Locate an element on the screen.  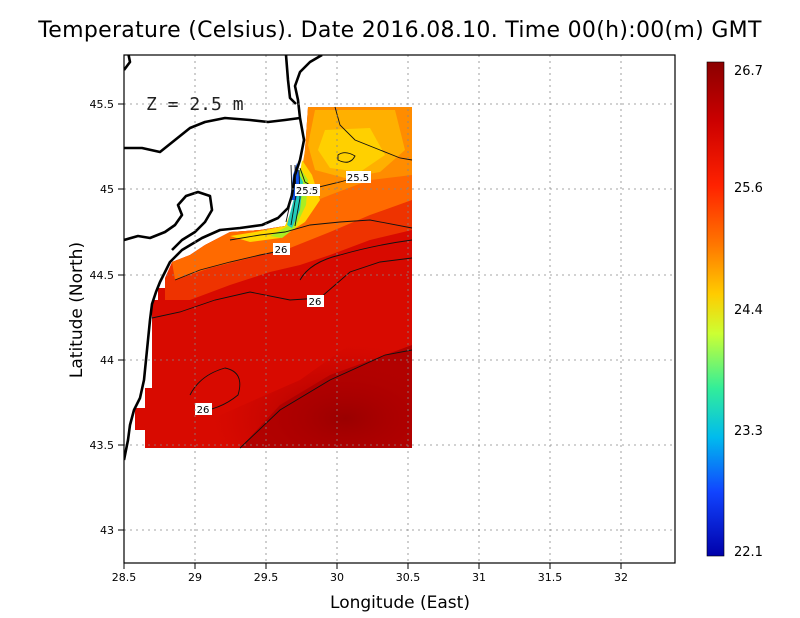
colorbar: 26.7 25.6 24.4 23.3 22.1 is located at coordinates (734, 310).